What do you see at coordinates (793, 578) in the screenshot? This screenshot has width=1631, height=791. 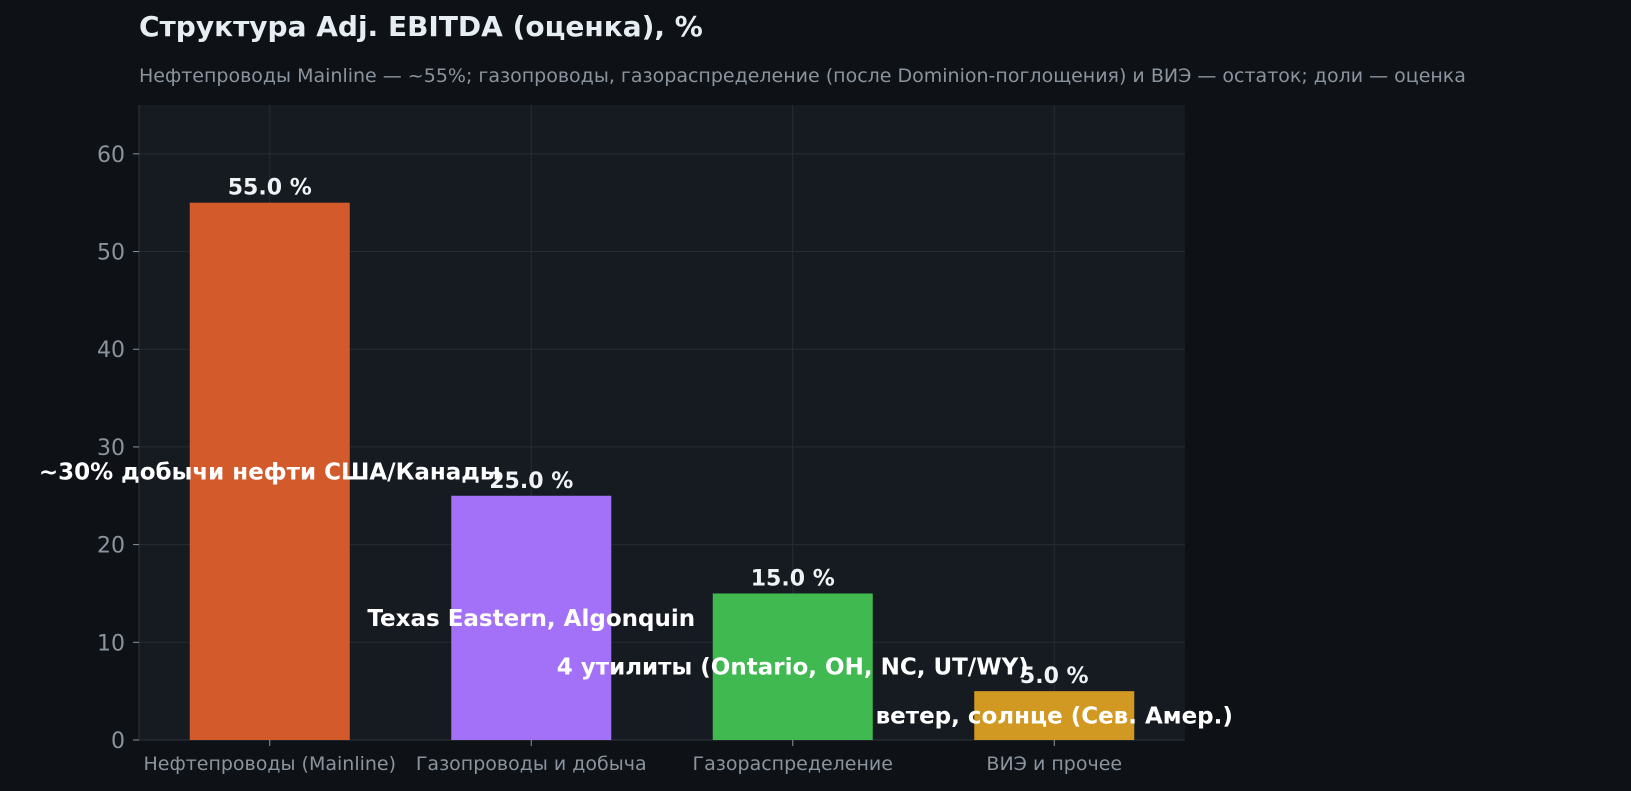 I see `bar-value-label: 15.0 %` at bounding box center [793, 578].